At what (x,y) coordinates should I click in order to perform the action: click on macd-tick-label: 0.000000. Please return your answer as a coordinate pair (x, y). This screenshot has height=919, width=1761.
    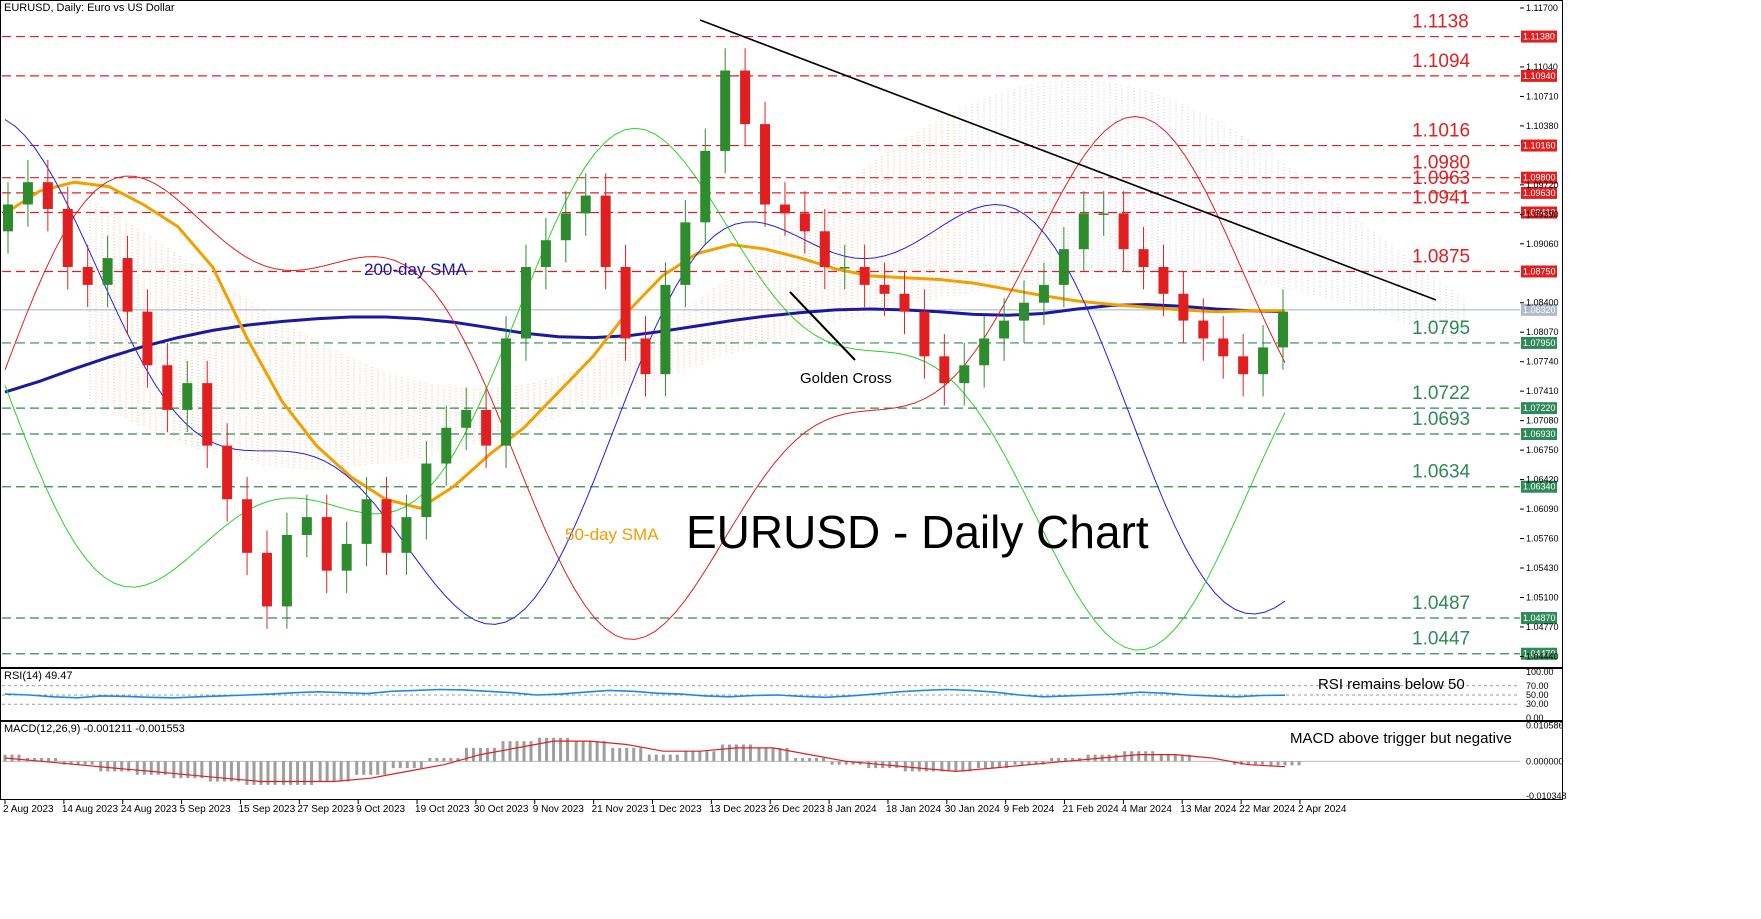
    Looking at the image, I should click on (1545, 761).